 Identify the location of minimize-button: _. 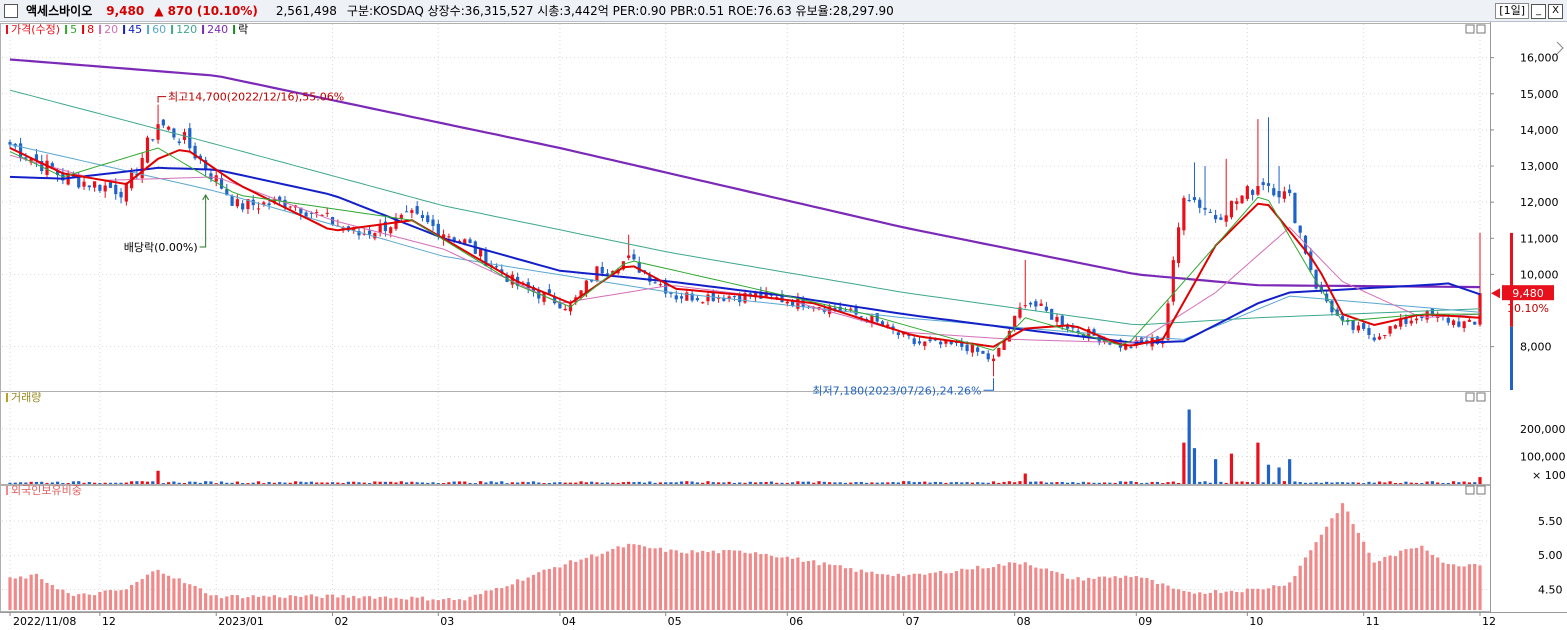
(1538, 11).